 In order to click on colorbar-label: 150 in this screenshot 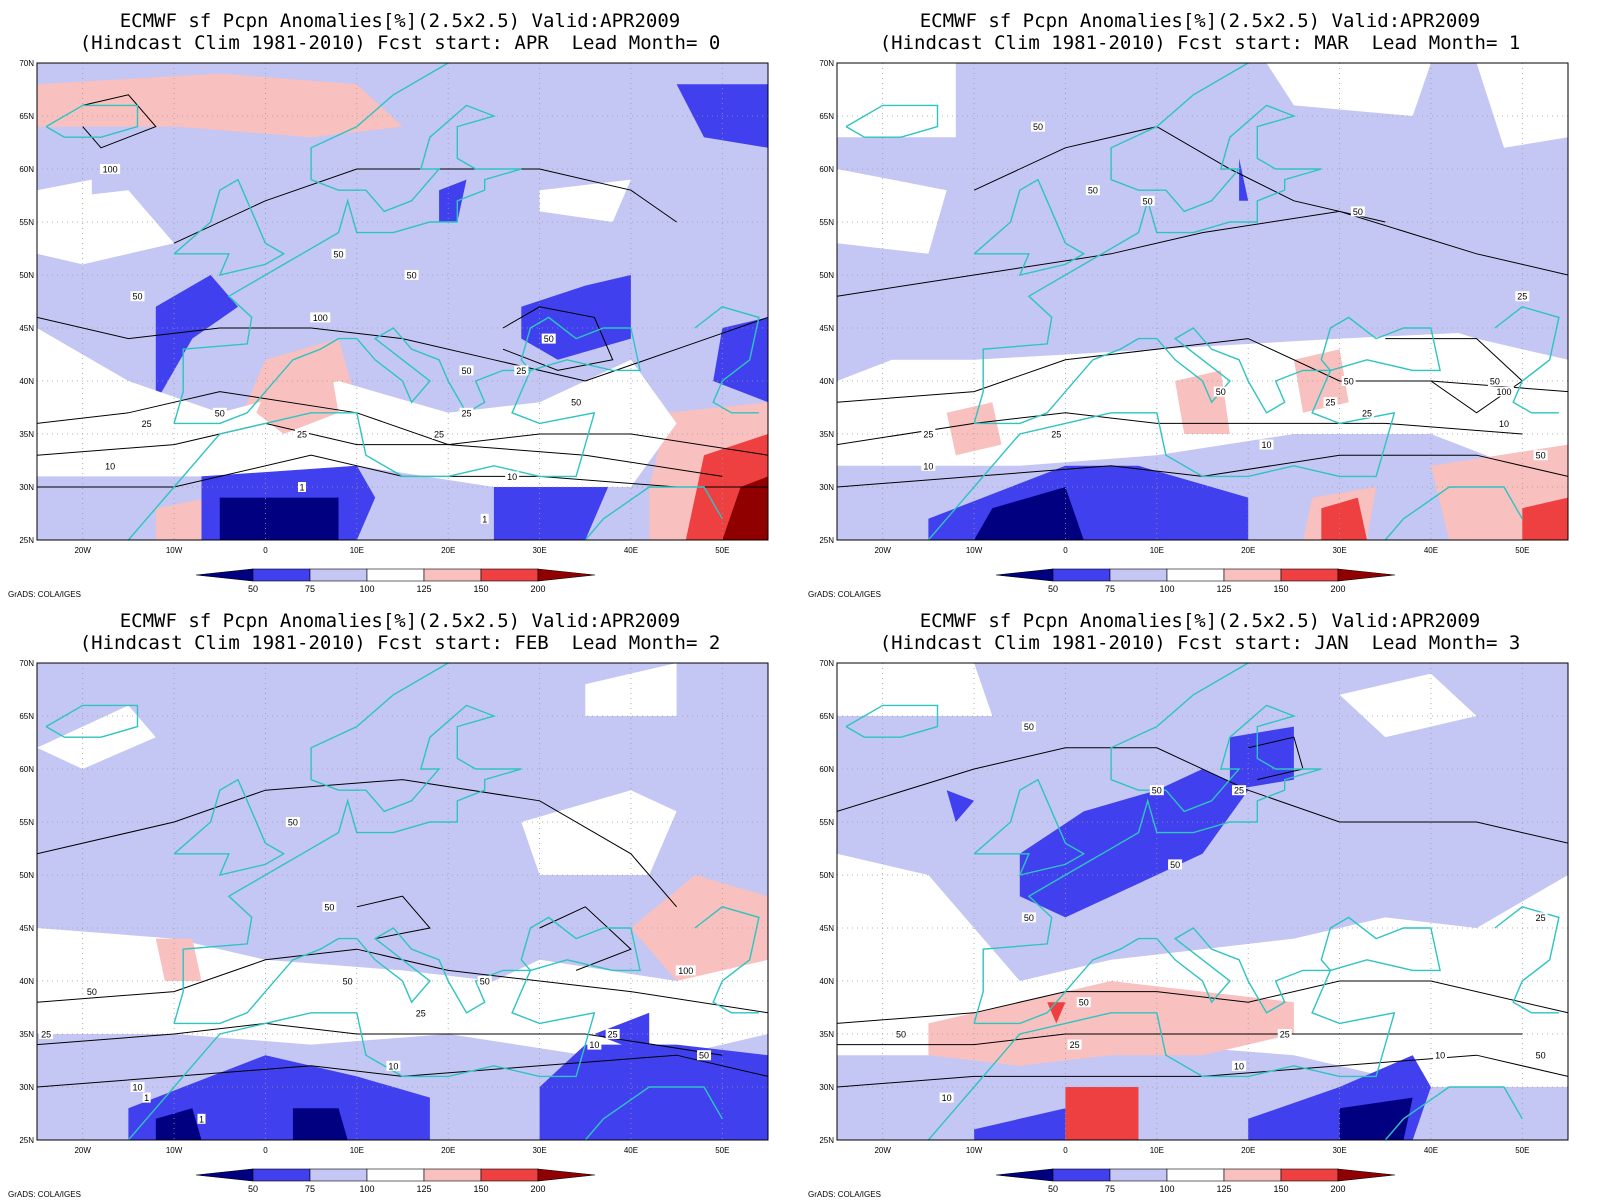, I will do `click(1280, 589)`.